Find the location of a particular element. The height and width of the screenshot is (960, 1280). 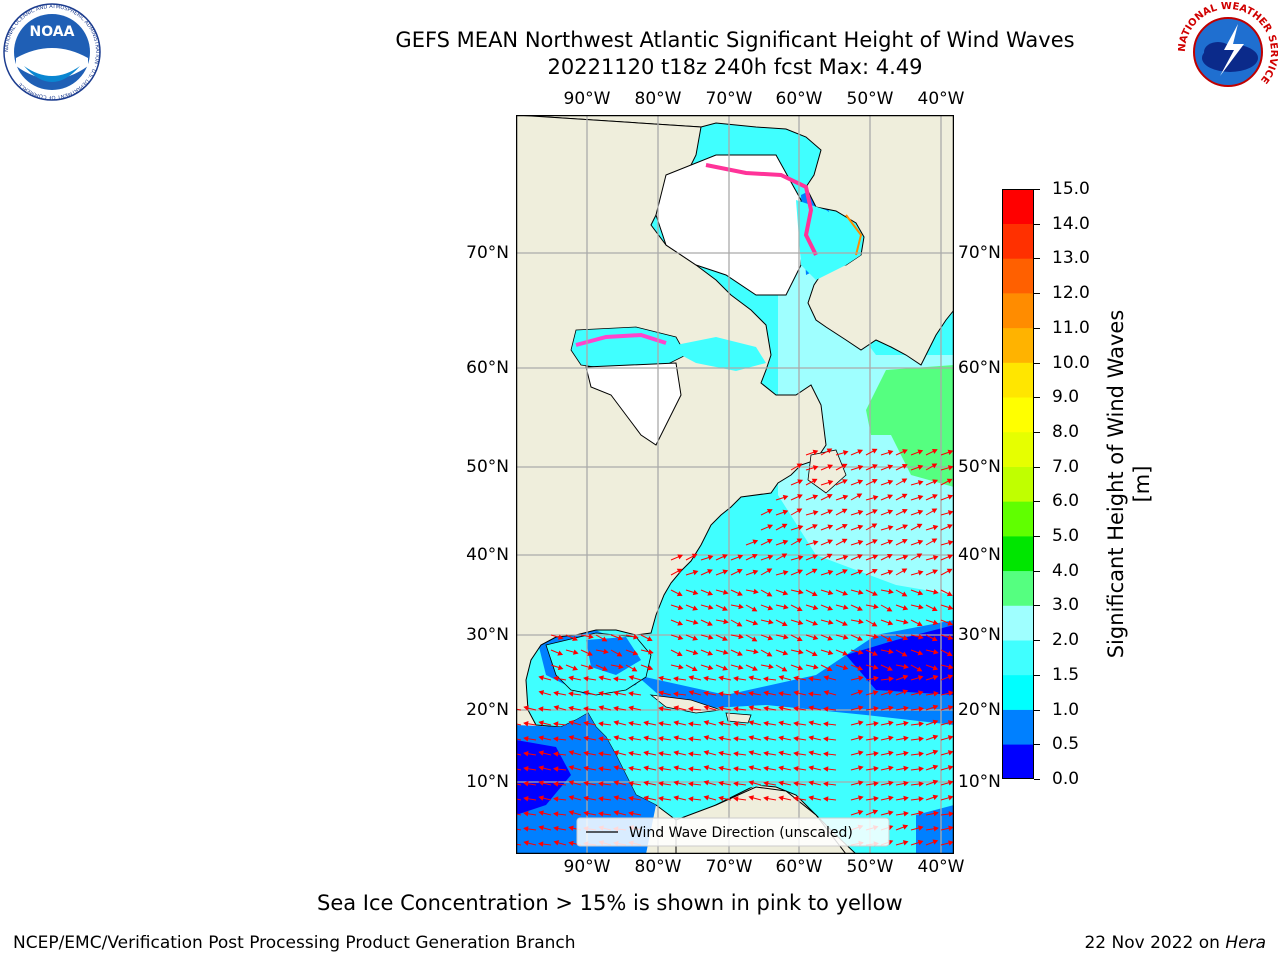

colorbar-tick-label: 7.0 is located at coordinates (1066, 466).